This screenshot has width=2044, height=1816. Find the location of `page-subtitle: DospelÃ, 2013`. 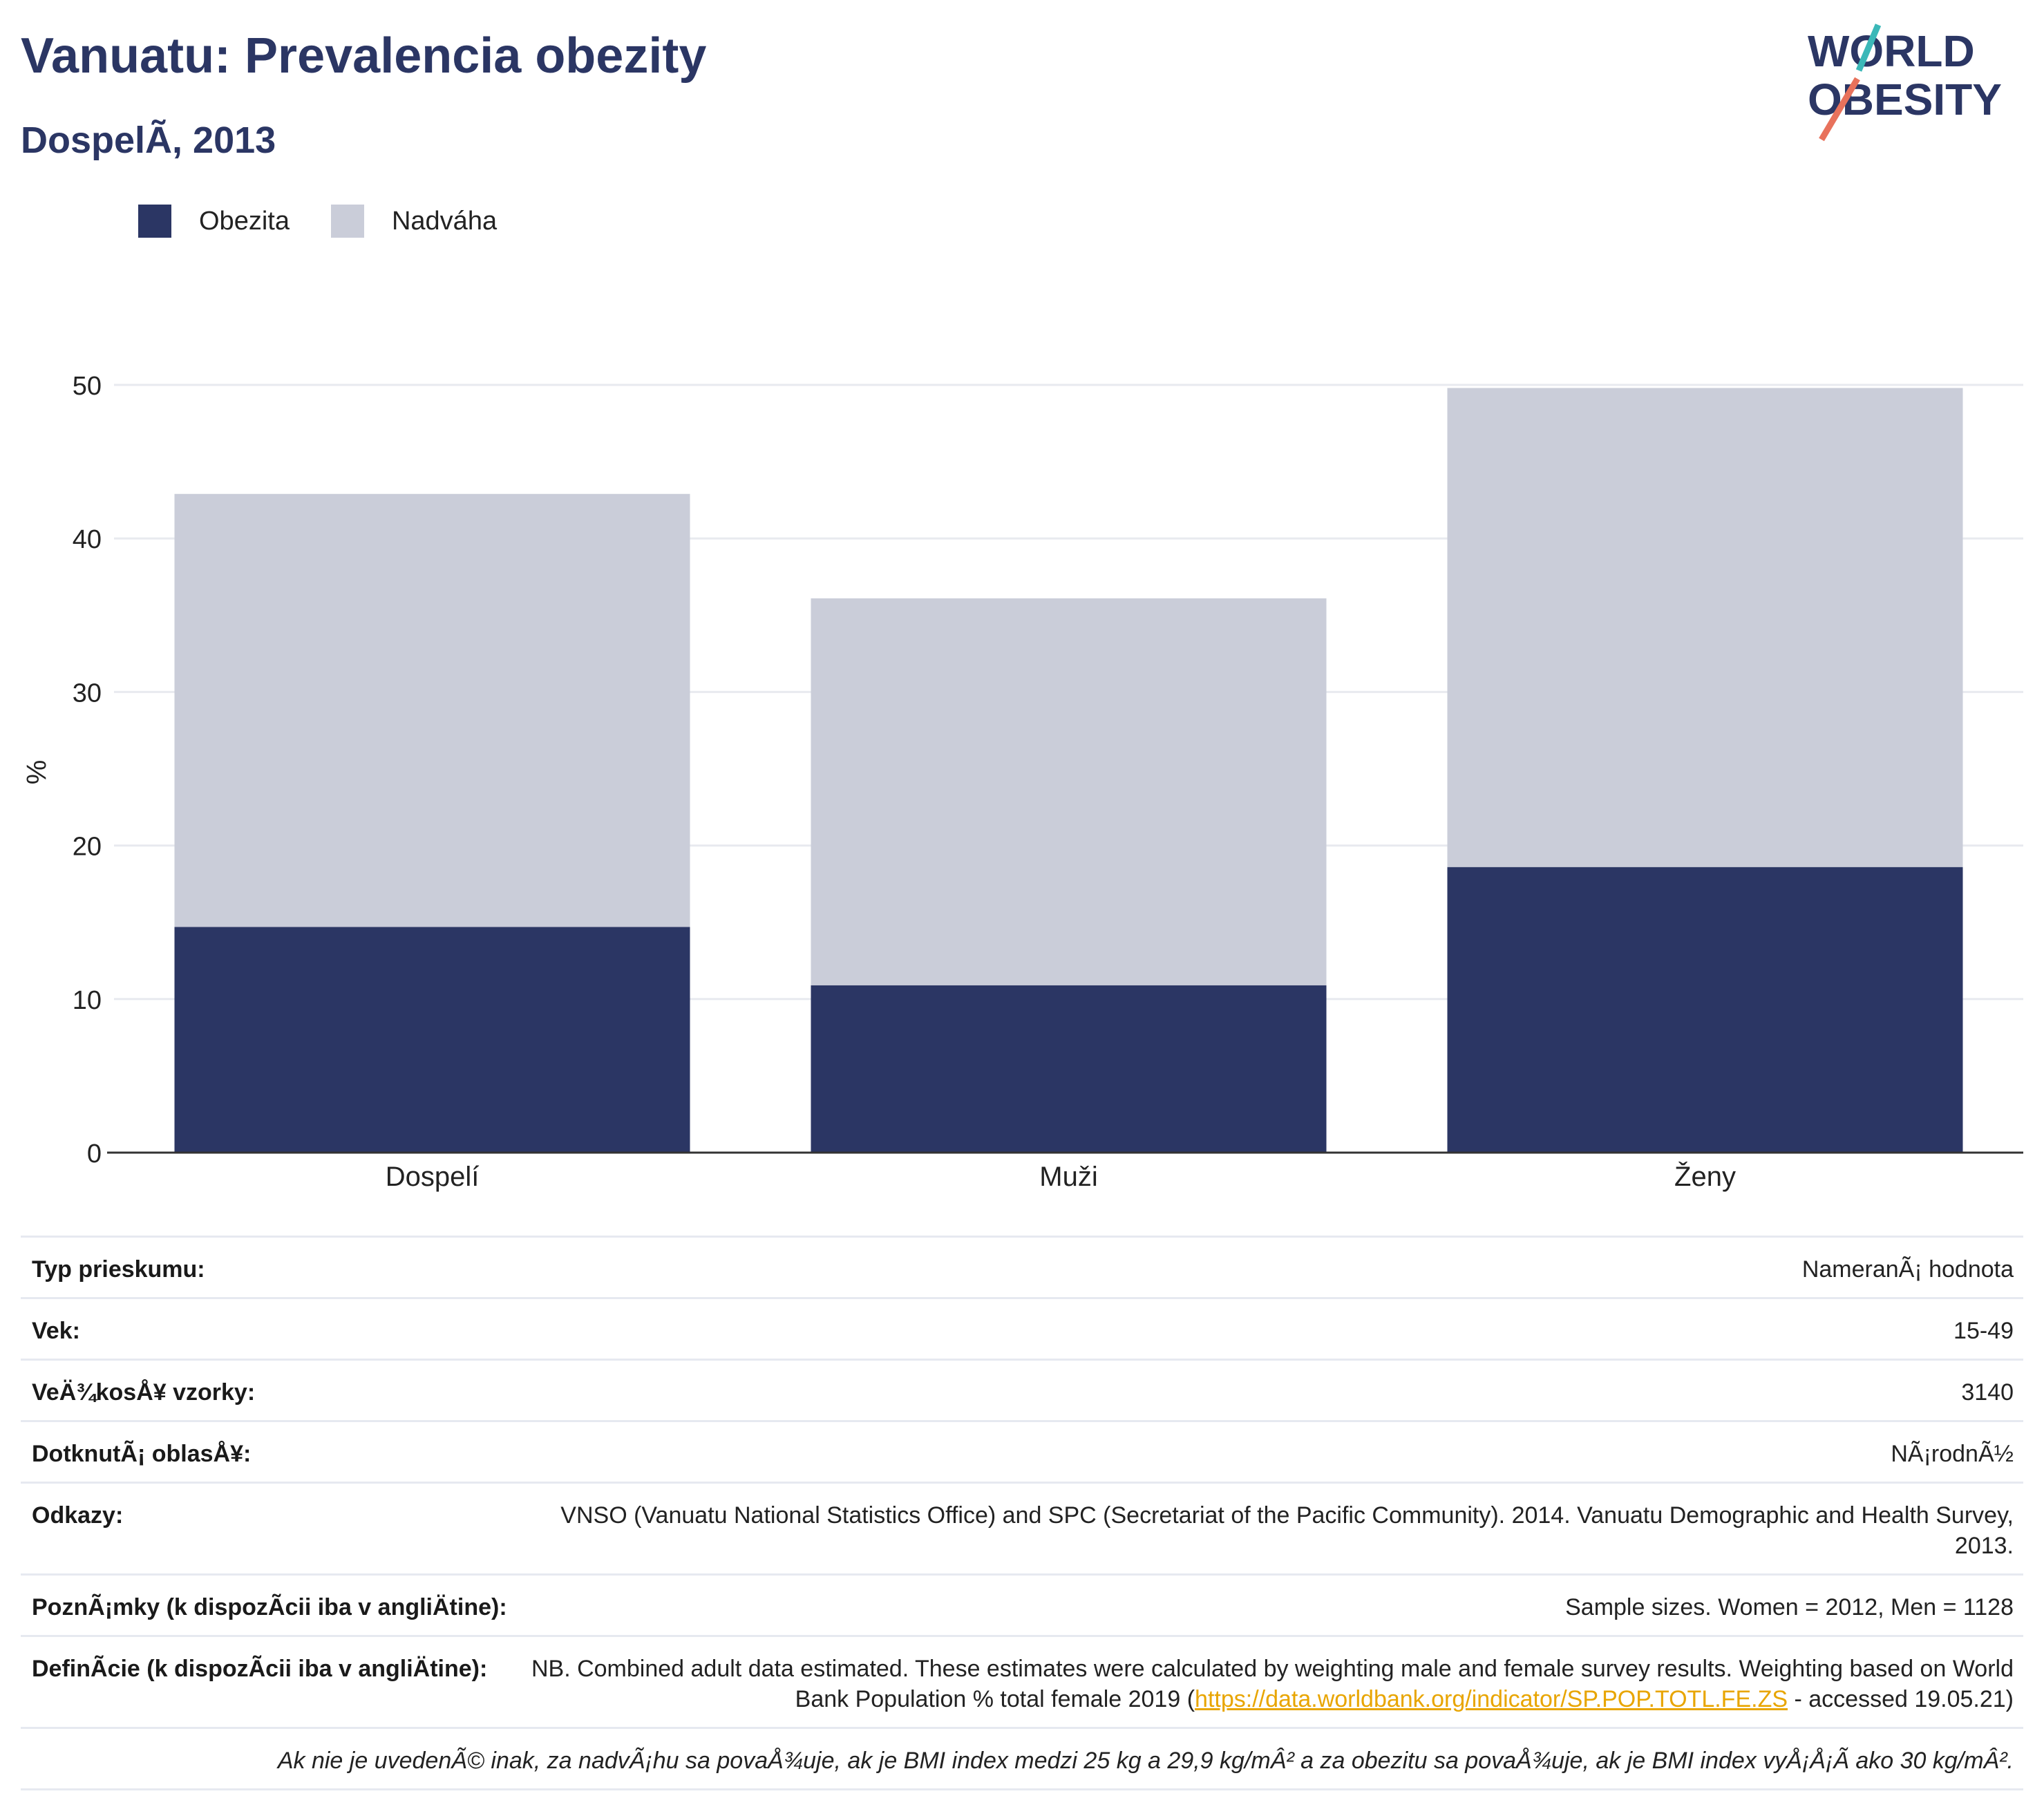

page-subtitle: DospelÃ, 2013 is located at coordinates (148, 140).